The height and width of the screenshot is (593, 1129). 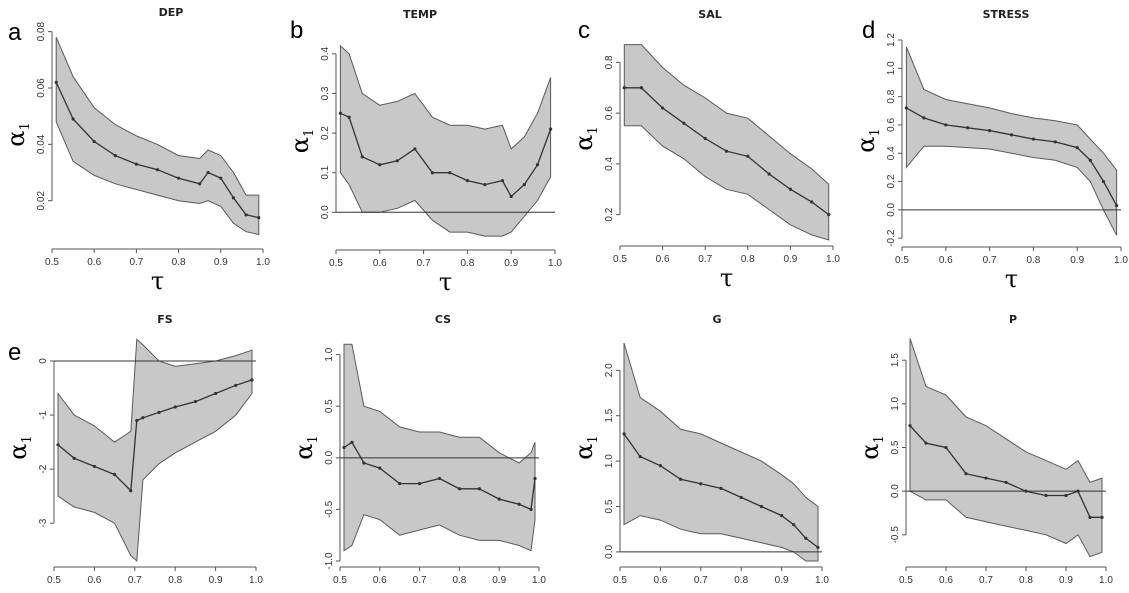 I want to click on y-axis-label-subscript: 1, so click(x=879, y=439).